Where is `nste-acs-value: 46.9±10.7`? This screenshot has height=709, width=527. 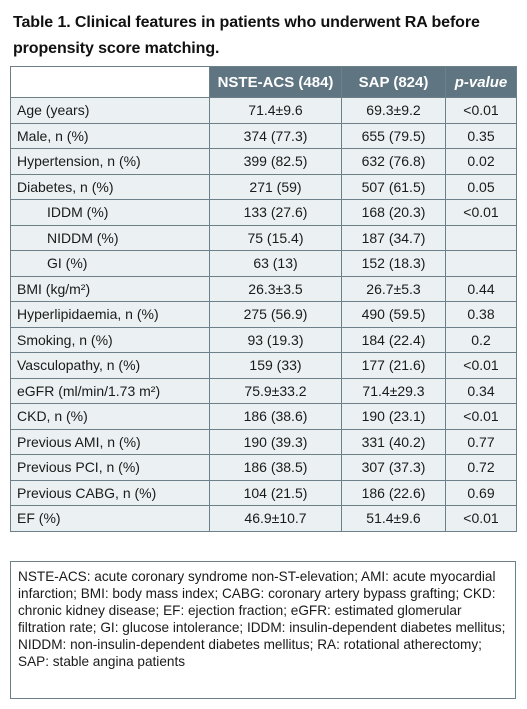
nste-acs-value: 46.9±10.7 is located at coordinates (275, 518).